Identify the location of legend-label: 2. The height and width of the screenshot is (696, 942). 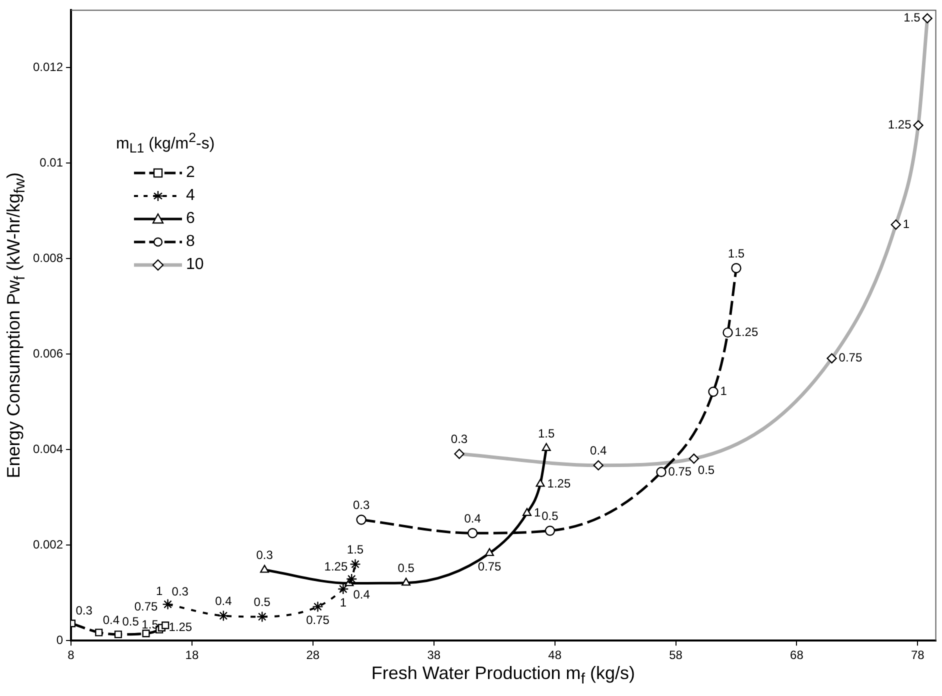
(190, 173).